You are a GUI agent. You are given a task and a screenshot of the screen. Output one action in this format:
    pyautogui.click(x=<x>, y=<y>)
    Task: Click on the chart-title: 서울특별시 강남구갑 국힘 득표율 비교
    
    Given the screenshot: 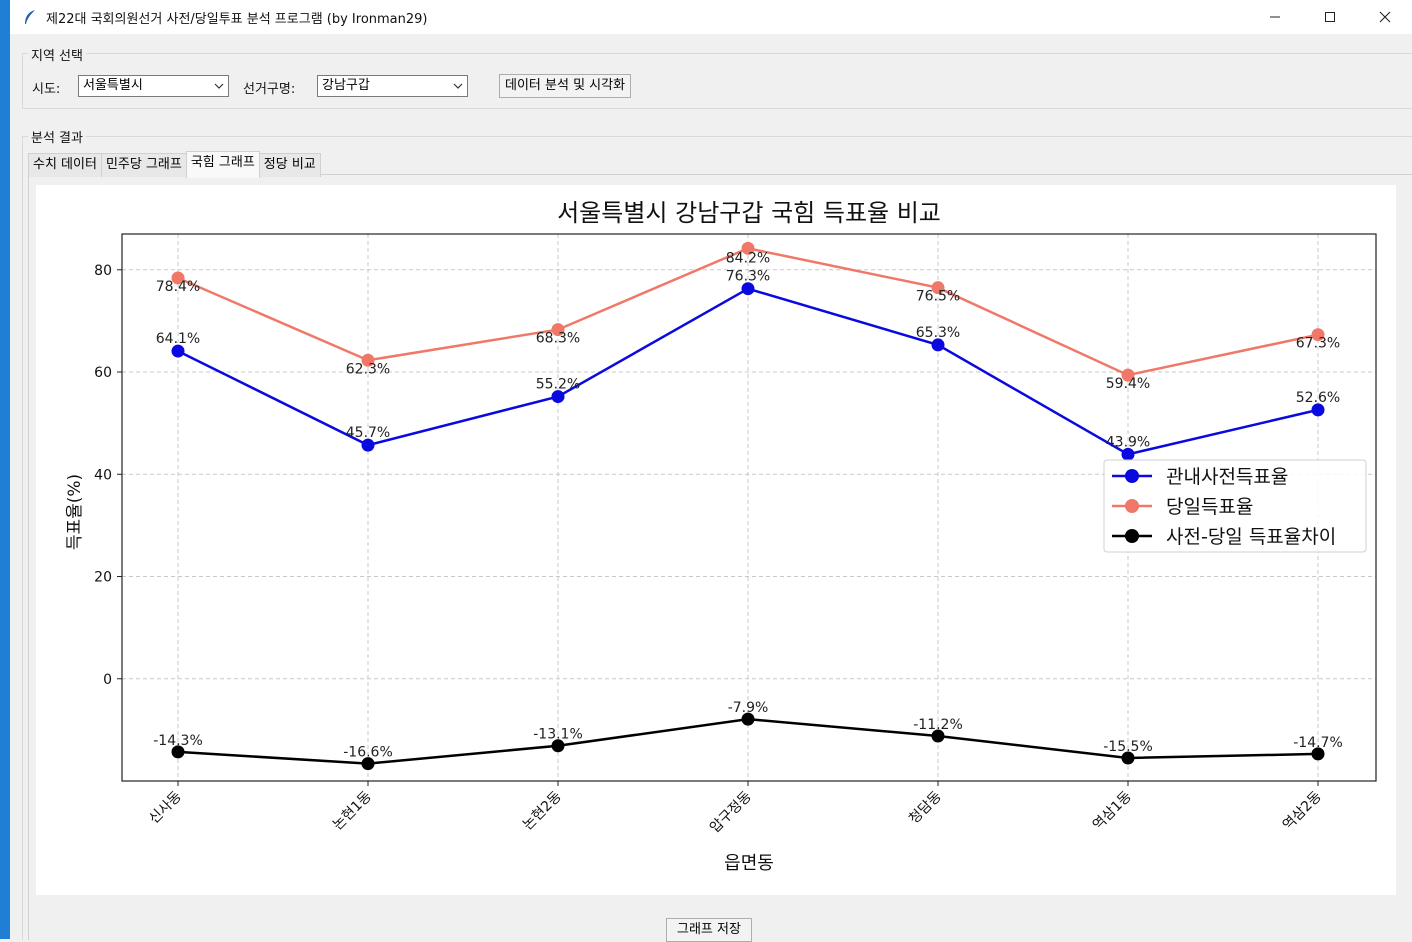 What is the action you would take?
    pyautogui.click(x=749, y=213)
    